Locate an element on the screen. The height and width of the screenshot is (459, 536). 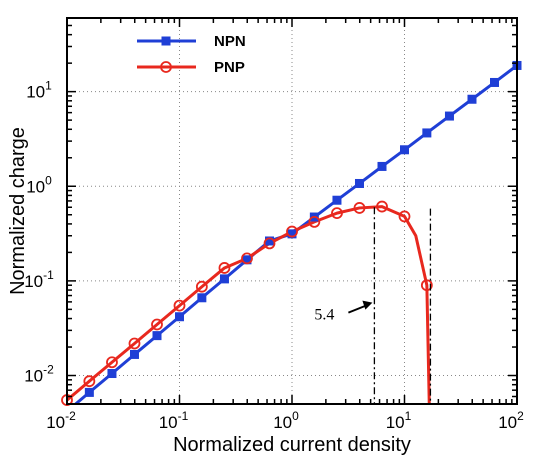
y-tick-label: 10¹ is located at coordinates (39, 90).